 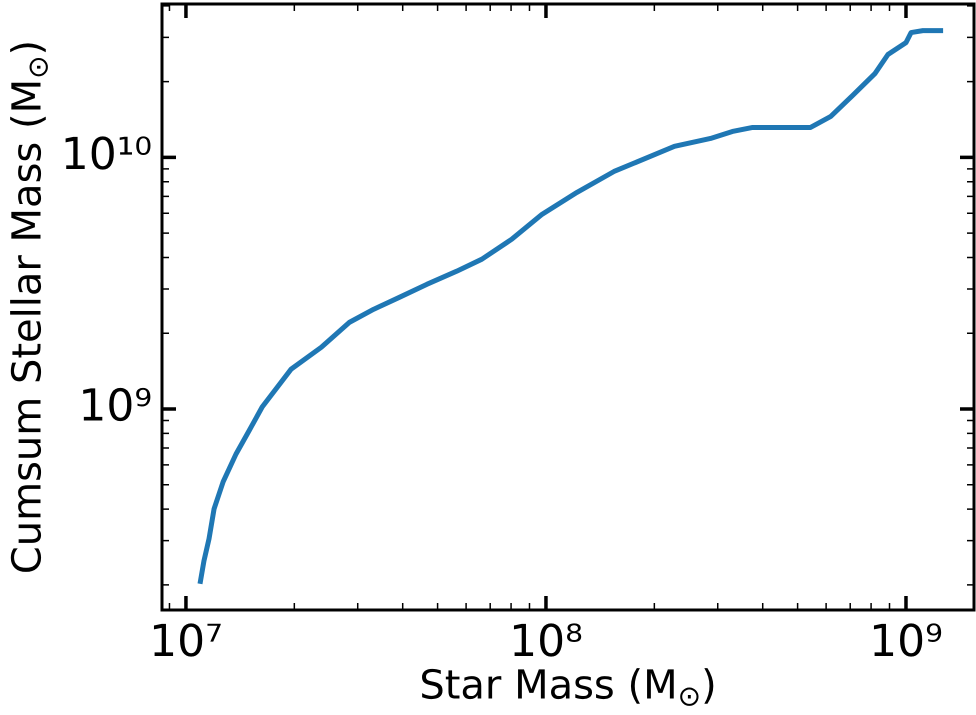 What do you see at coordinates (906, 641) in the screenshot?
I see `x-tick-label: 10⁹` at bounding box center [906, 641].